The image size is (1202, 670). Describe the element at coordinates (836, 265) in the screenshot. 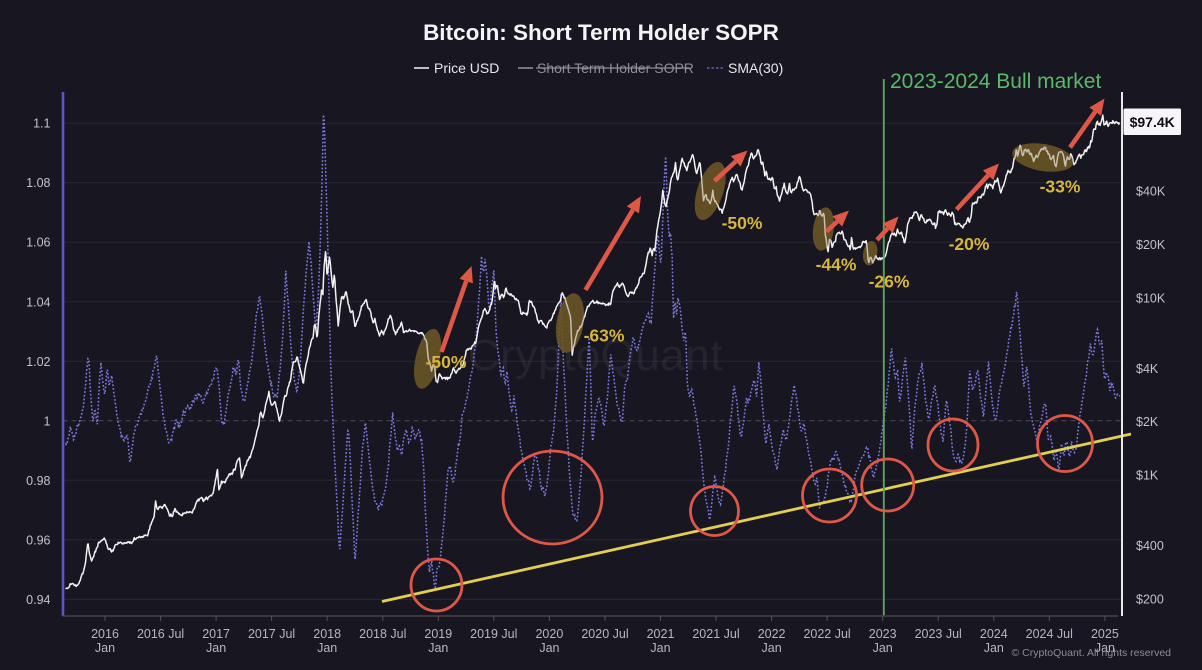

I see `svg-text: -44%` at that location.